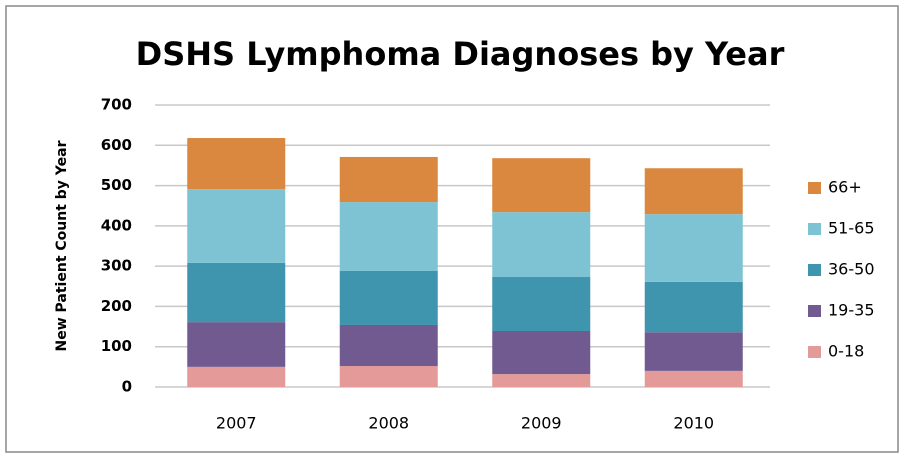 The image size is (906, 459). I want to click on y-tick-label: 100, so click(116, 346).